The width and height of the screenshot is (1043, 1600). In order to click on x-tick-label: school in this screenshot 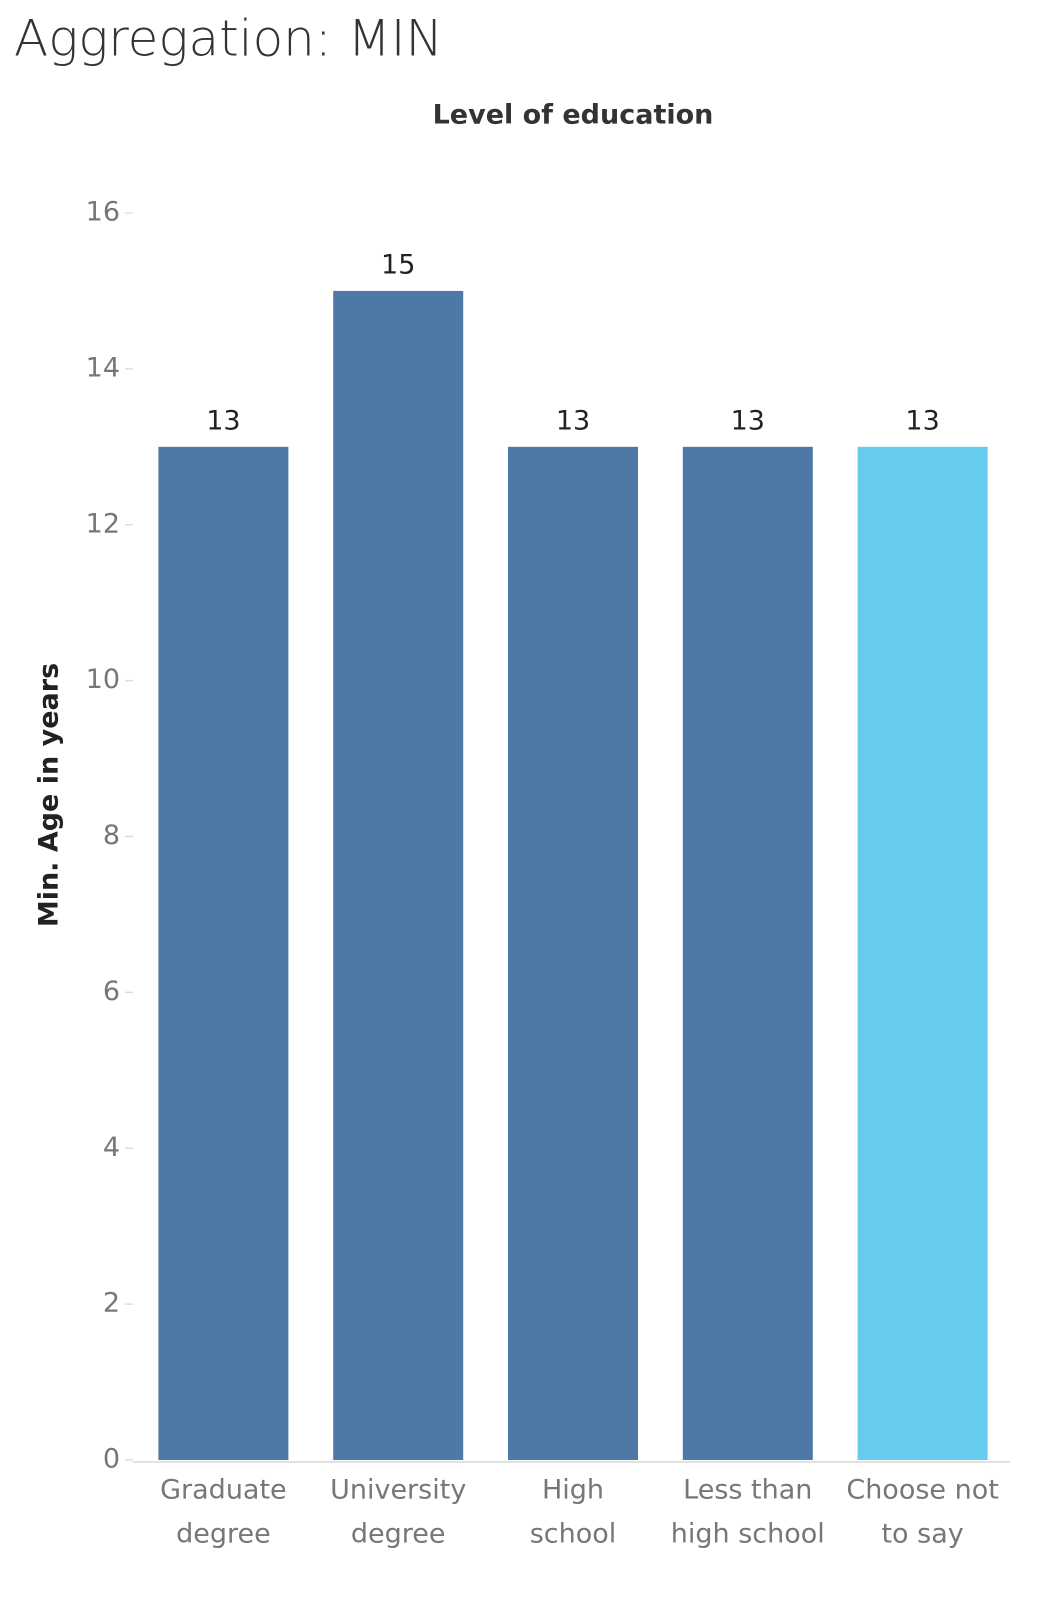, I will do `click(573, 1534)`.